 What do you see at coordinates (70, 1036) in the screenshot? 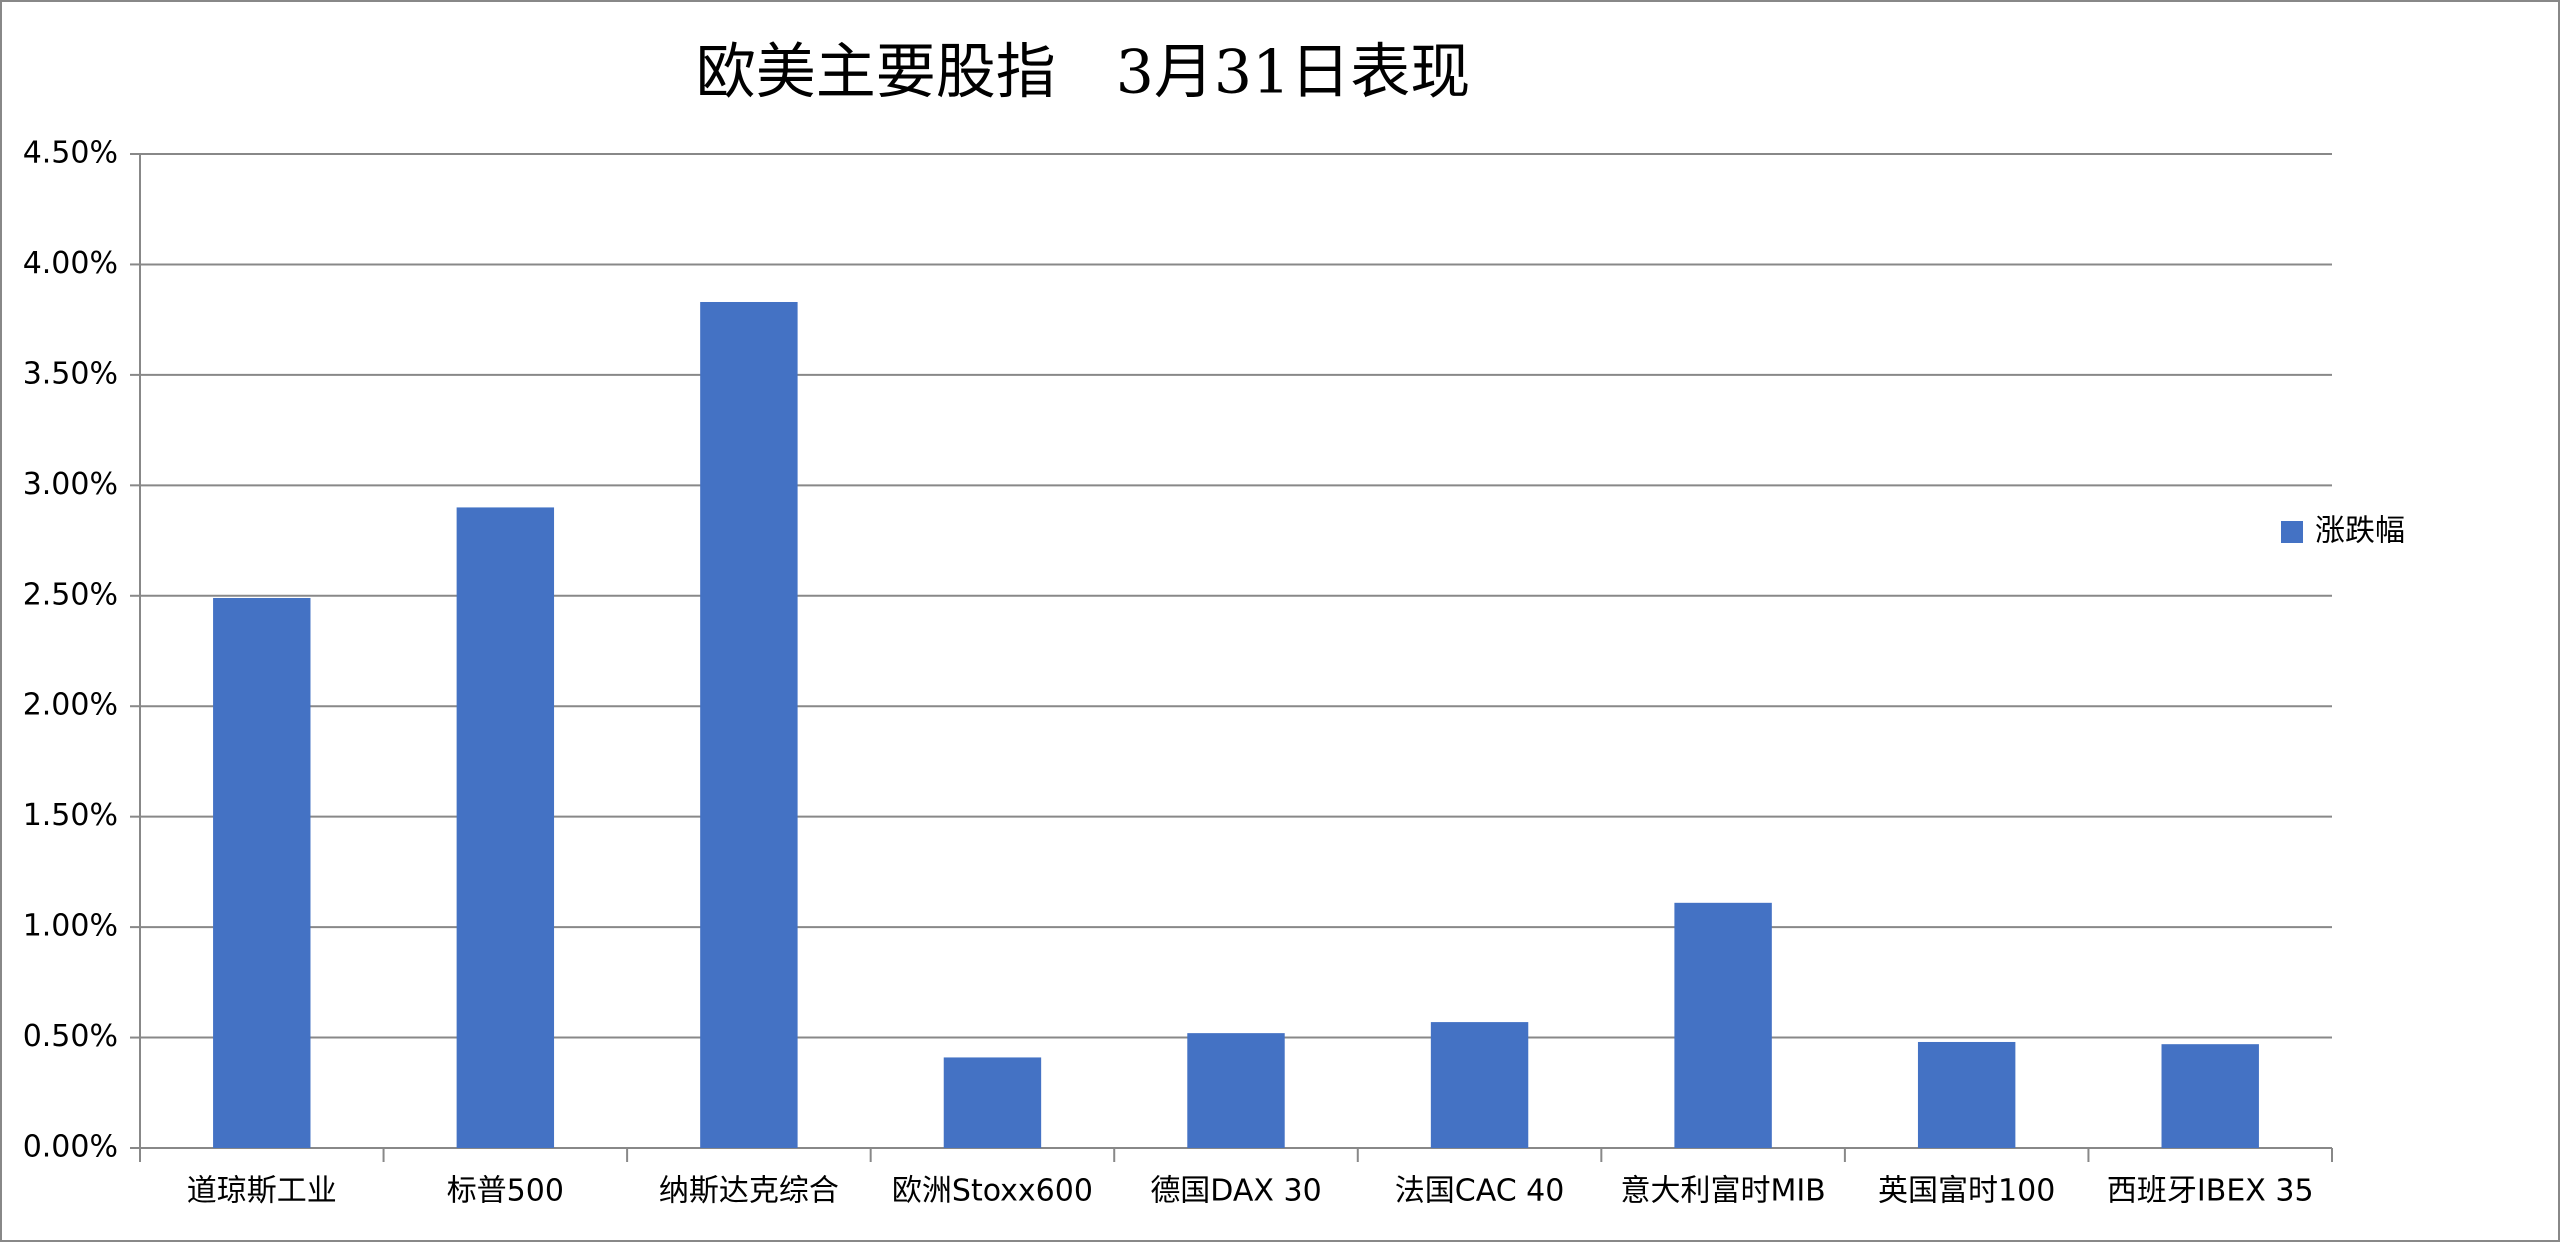
I see `y-tick-label: 0.50%` at bounding box center [70, 1036].